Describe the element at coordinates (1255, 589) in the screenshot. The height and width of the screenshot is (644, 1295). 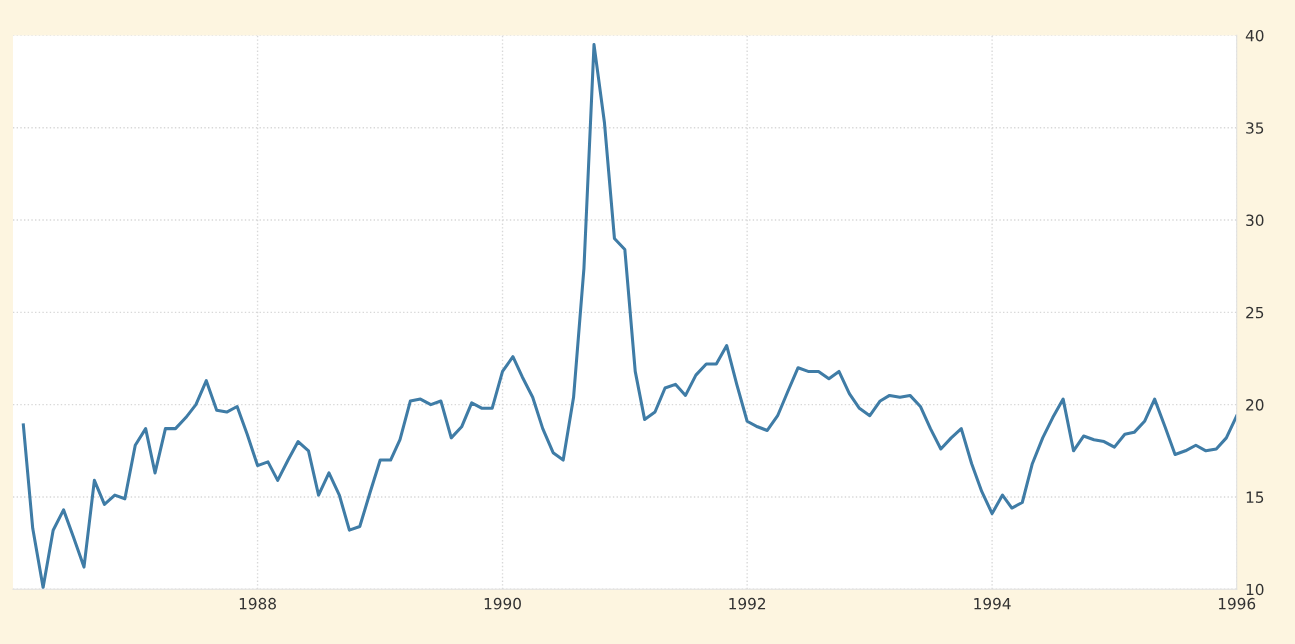
I see `y-tick-label: 10` at that location.